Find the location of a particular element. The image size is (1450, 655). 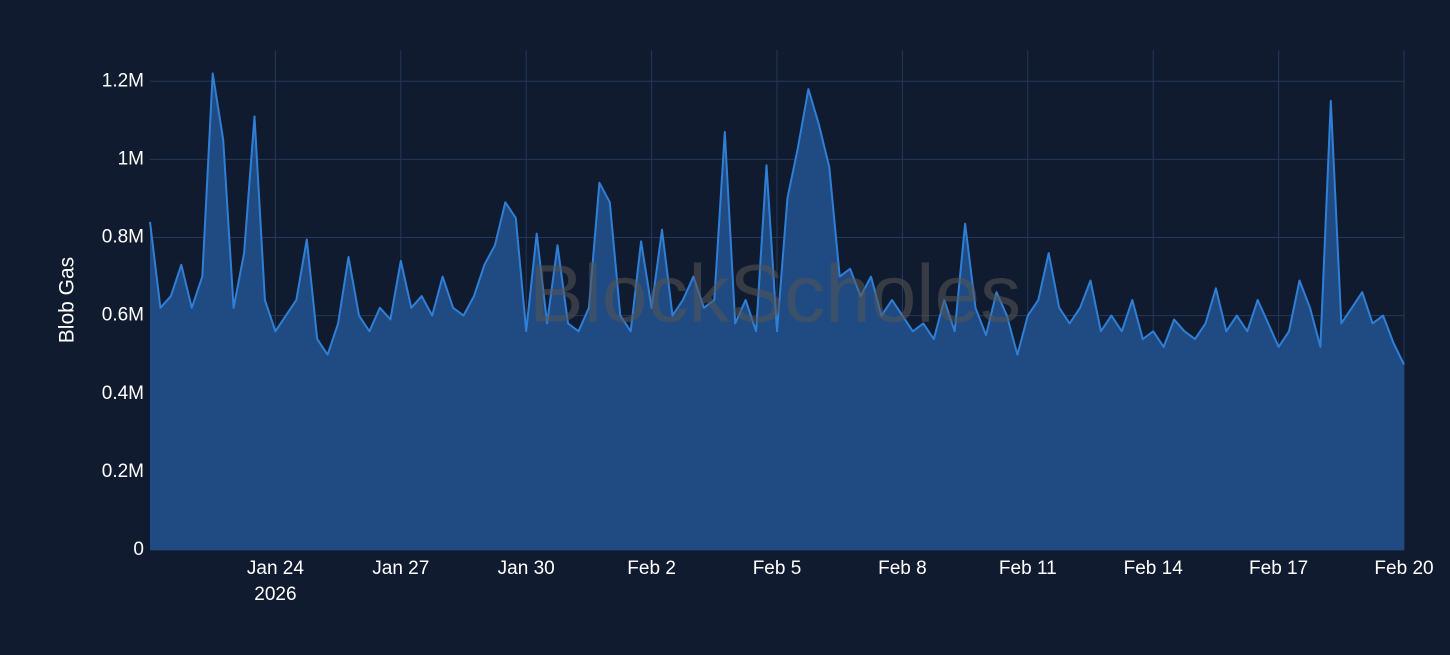

x-tick-label: Feb 11 is located at coordinates (1028, 568).